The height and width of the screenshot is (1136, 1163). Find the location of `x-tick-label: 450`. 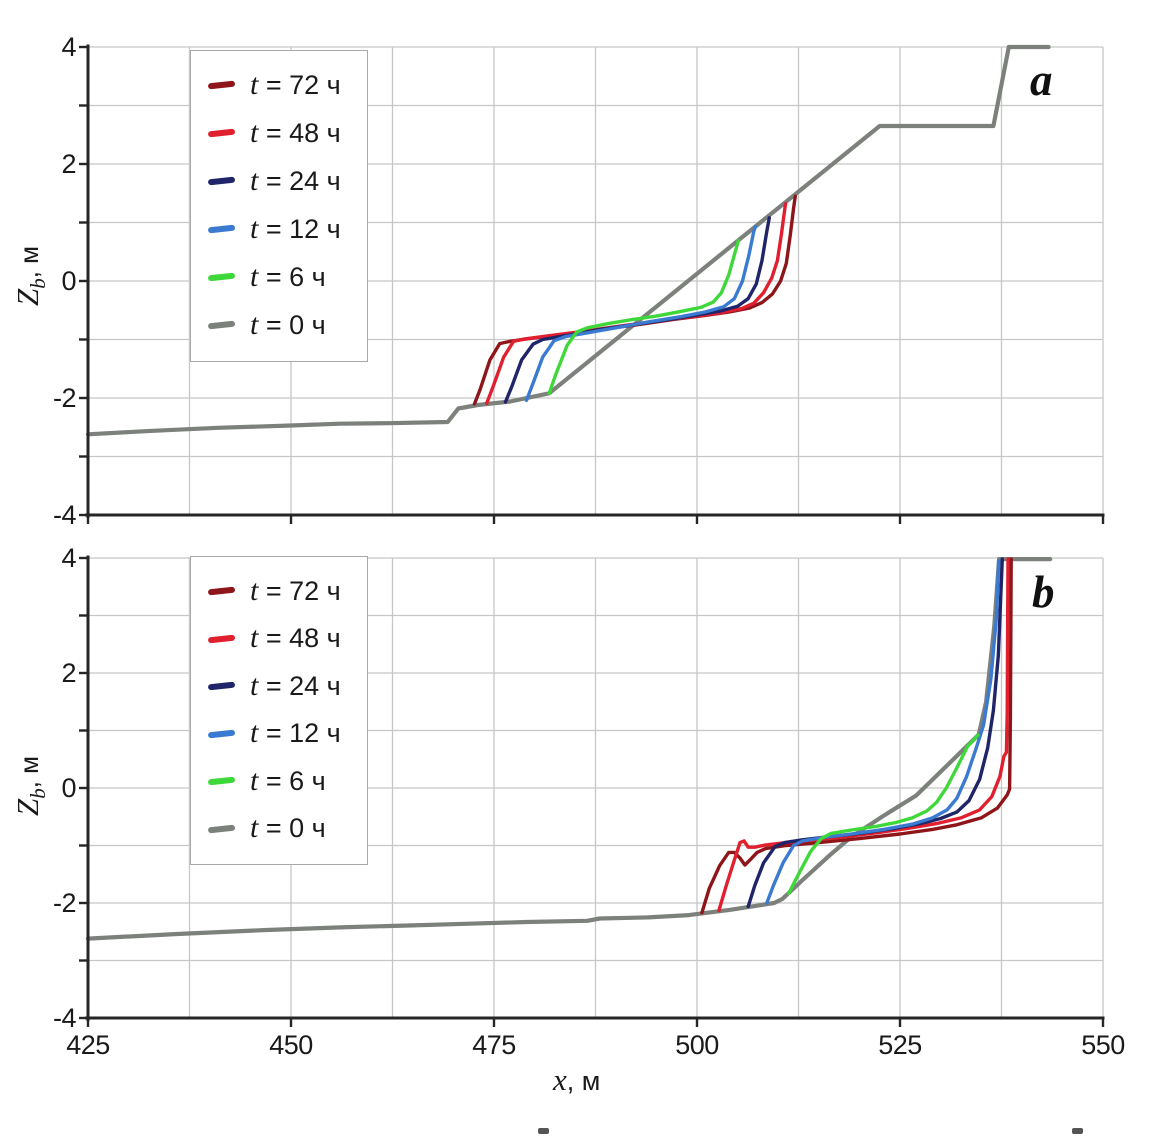

x-tick-label: 450 is located at coordinates (291, 1045).